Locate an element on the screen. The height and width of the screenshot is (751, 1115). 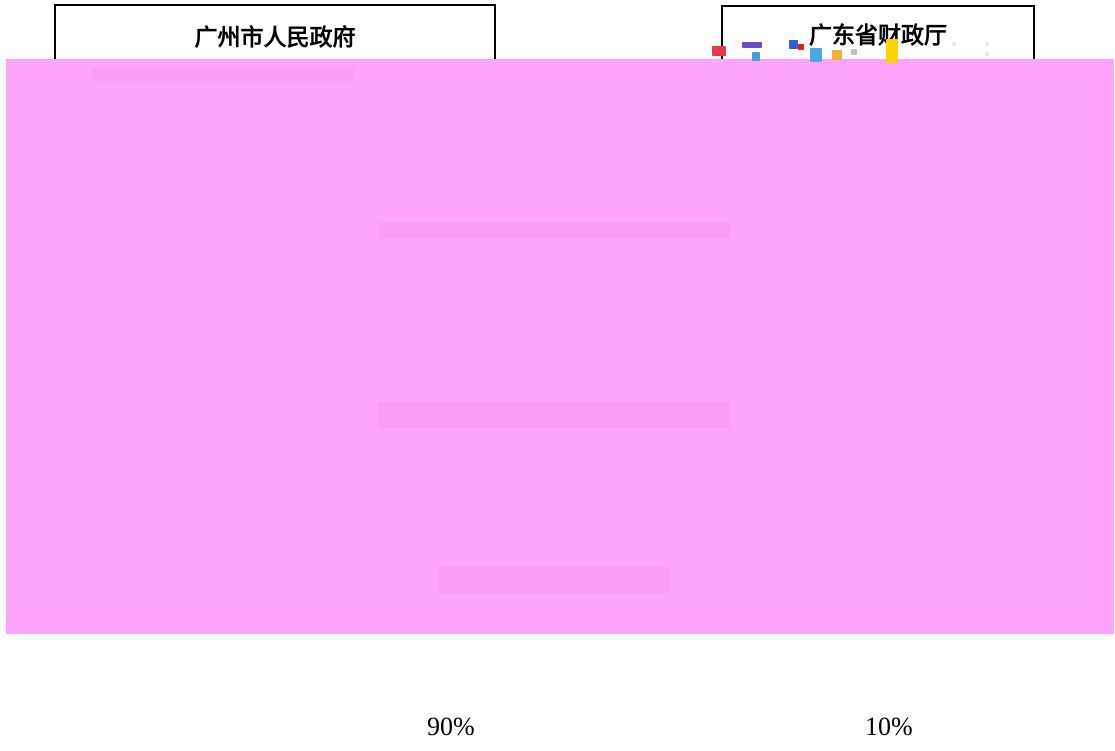
guangdong-finance-dept-label: 广东省财政厅 is located at coordinates (878, 35).